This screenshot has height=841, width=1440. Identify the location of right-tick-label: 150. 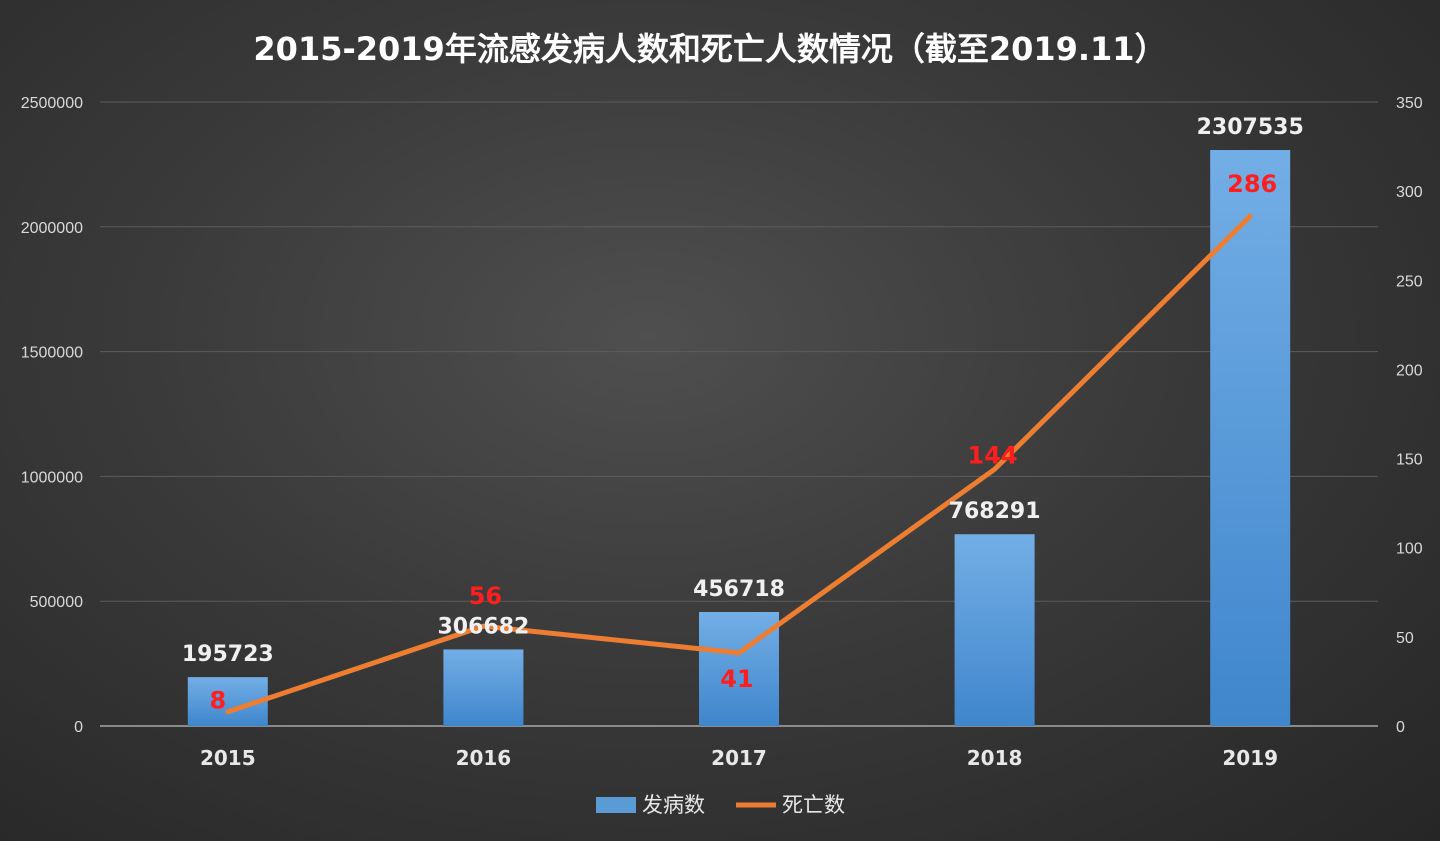
(1409, 460).